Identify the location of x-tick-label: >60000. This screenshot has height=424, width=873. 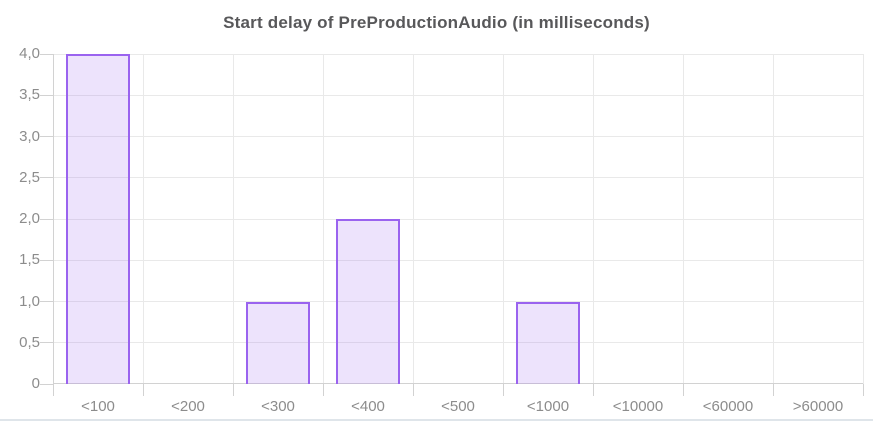
(818, 406).